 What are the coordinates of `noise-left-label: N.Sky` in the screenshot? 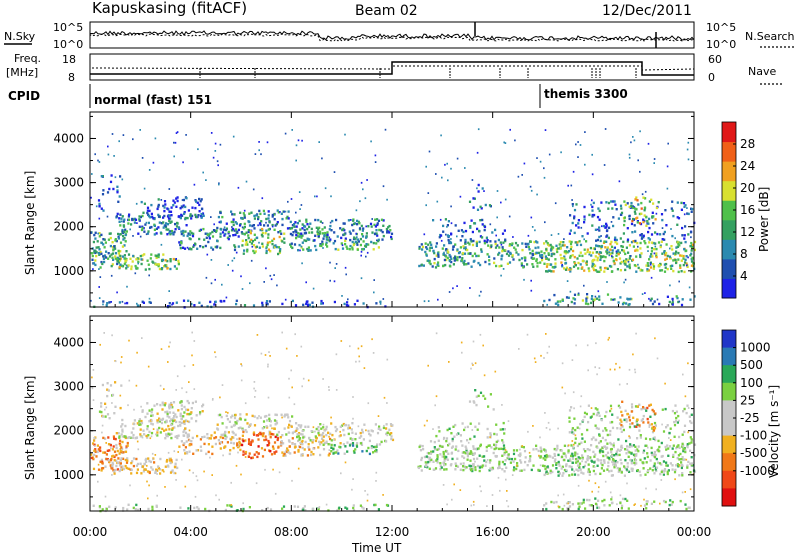 It's located at (20, 36).